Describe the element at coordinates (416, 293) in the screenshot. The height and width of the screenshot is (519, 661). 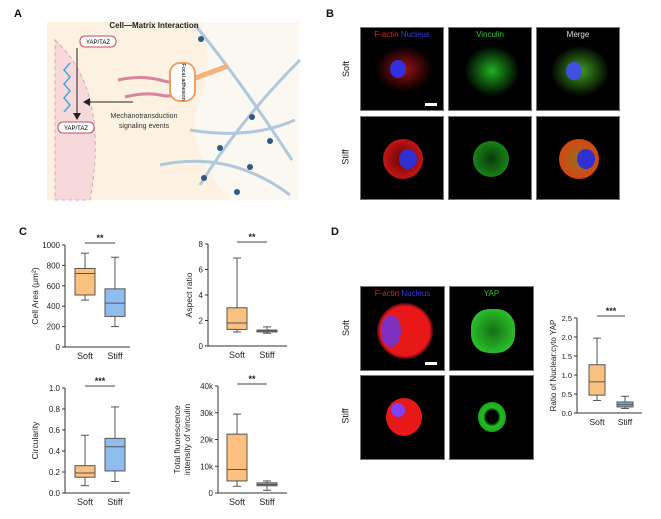
I see `channel-label-nucleus-d: Nucleus` at that location.